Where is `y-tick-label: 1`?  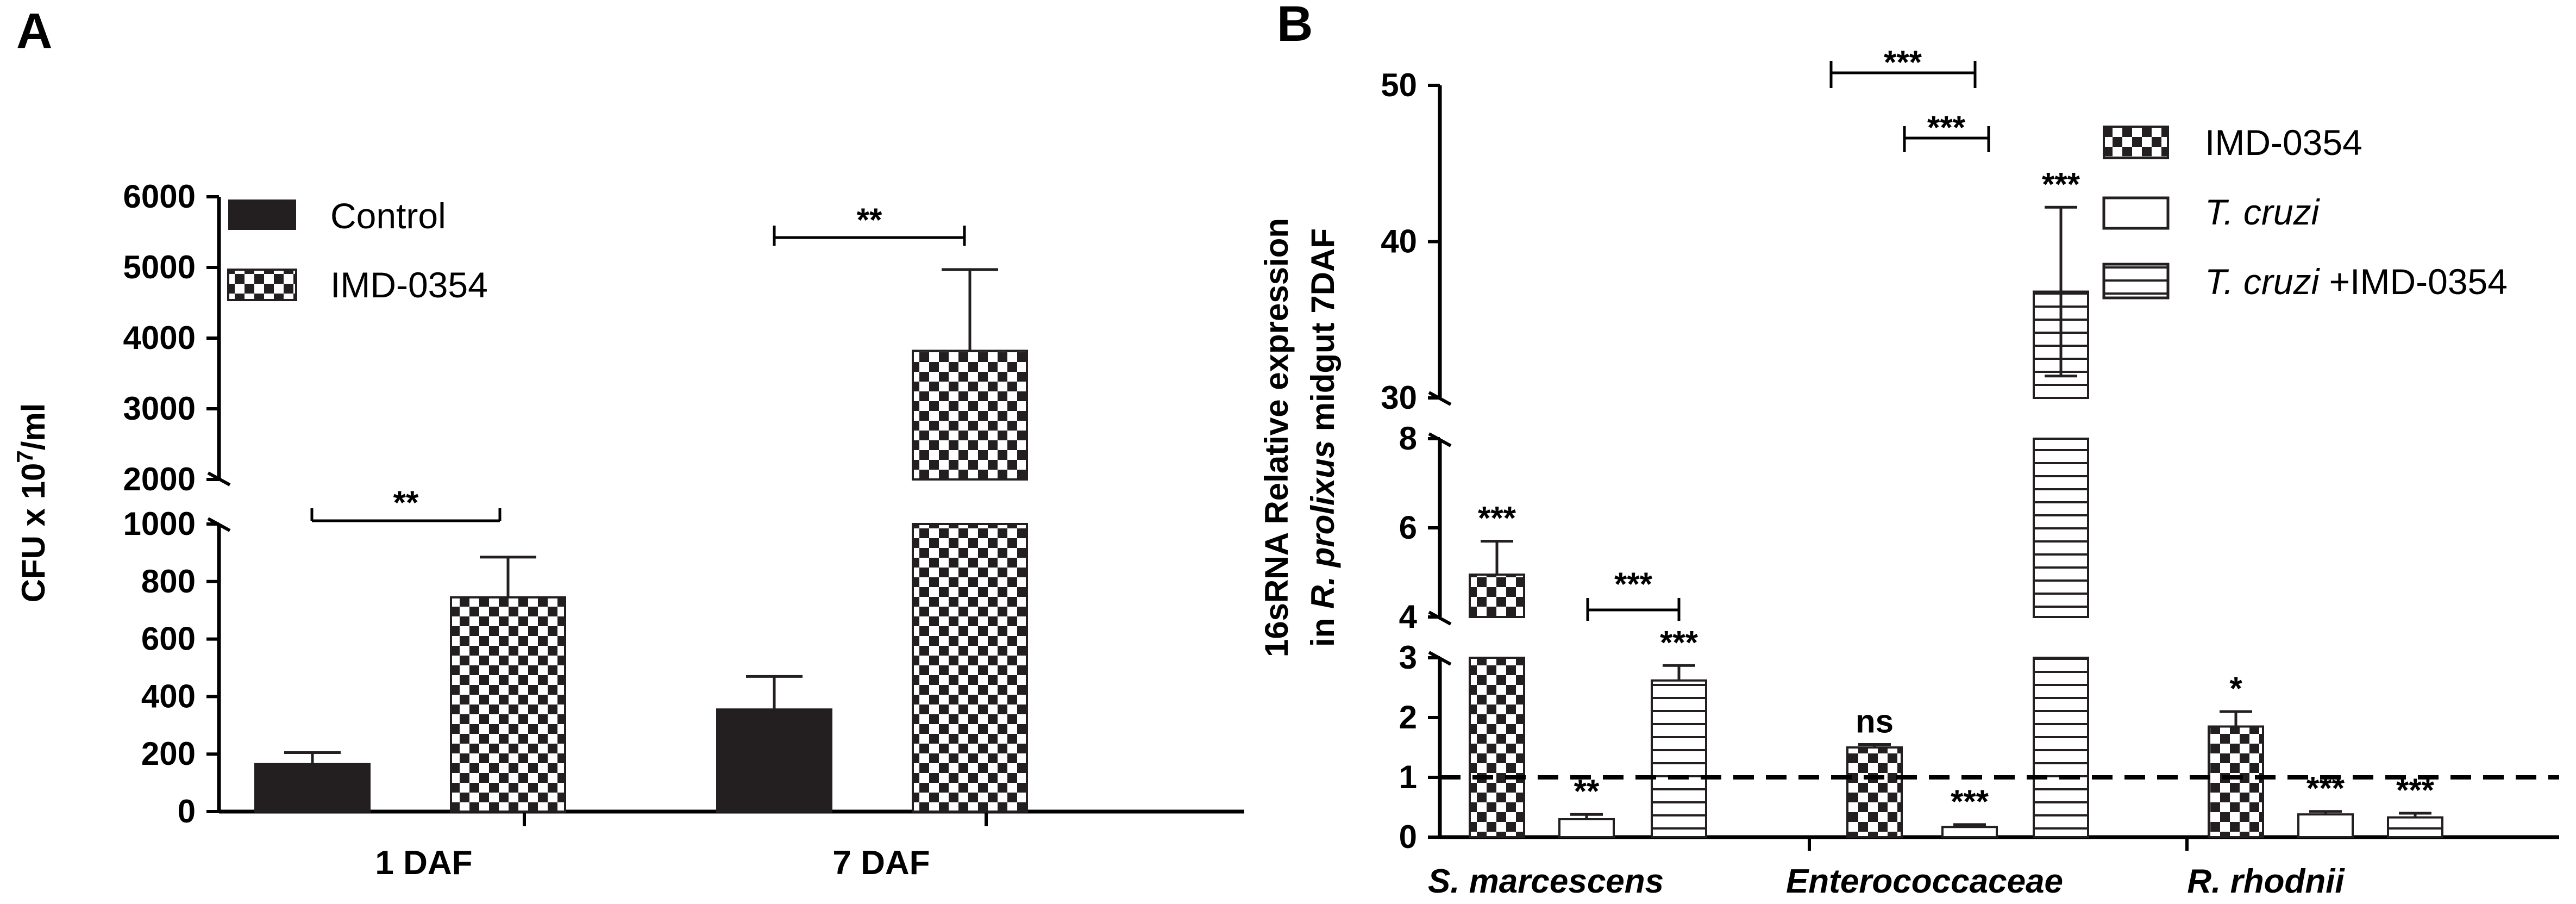
y-tick-label: 1 is located at coordinates (1408, 777).